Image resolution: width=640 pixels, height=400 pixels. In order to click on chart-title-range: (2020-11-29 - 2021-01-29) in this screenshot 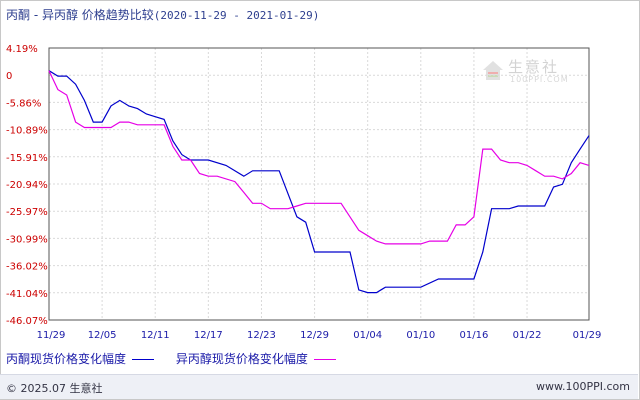, I will do `click(236, 15)`.